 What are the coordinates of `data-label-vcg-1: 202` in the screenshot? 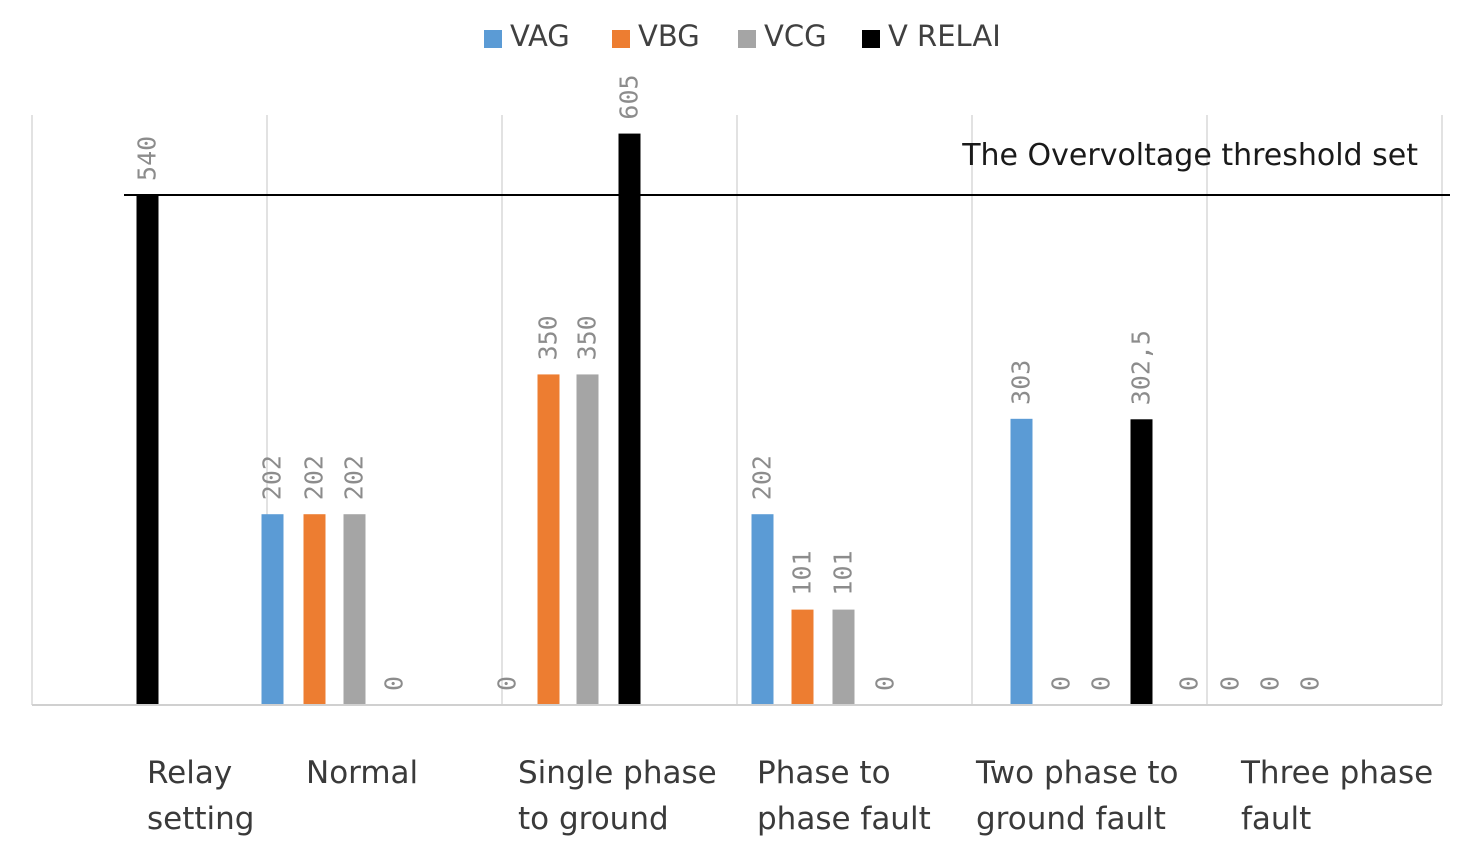 It's located at (354, 477).